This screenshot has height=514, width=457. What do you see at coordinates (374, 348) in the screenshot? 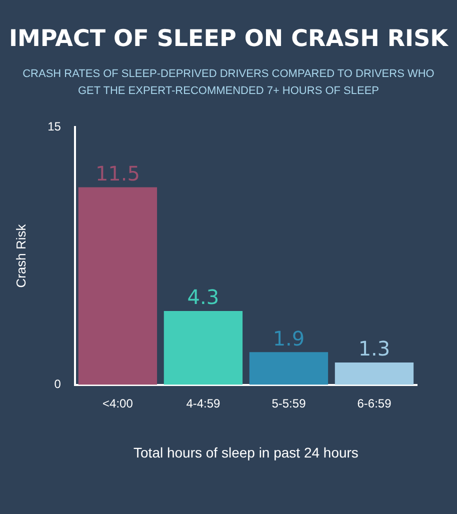
I see `data-label: 1.3` at bounding box center [374, 348].